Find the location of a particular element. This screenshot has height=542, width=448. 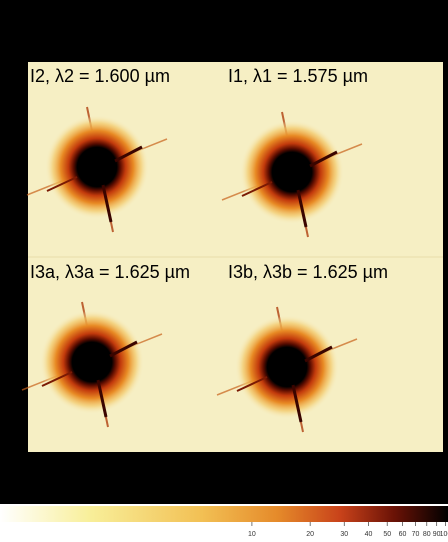

colorbar-tick-label: 30 is located at coordinates (344, 534).